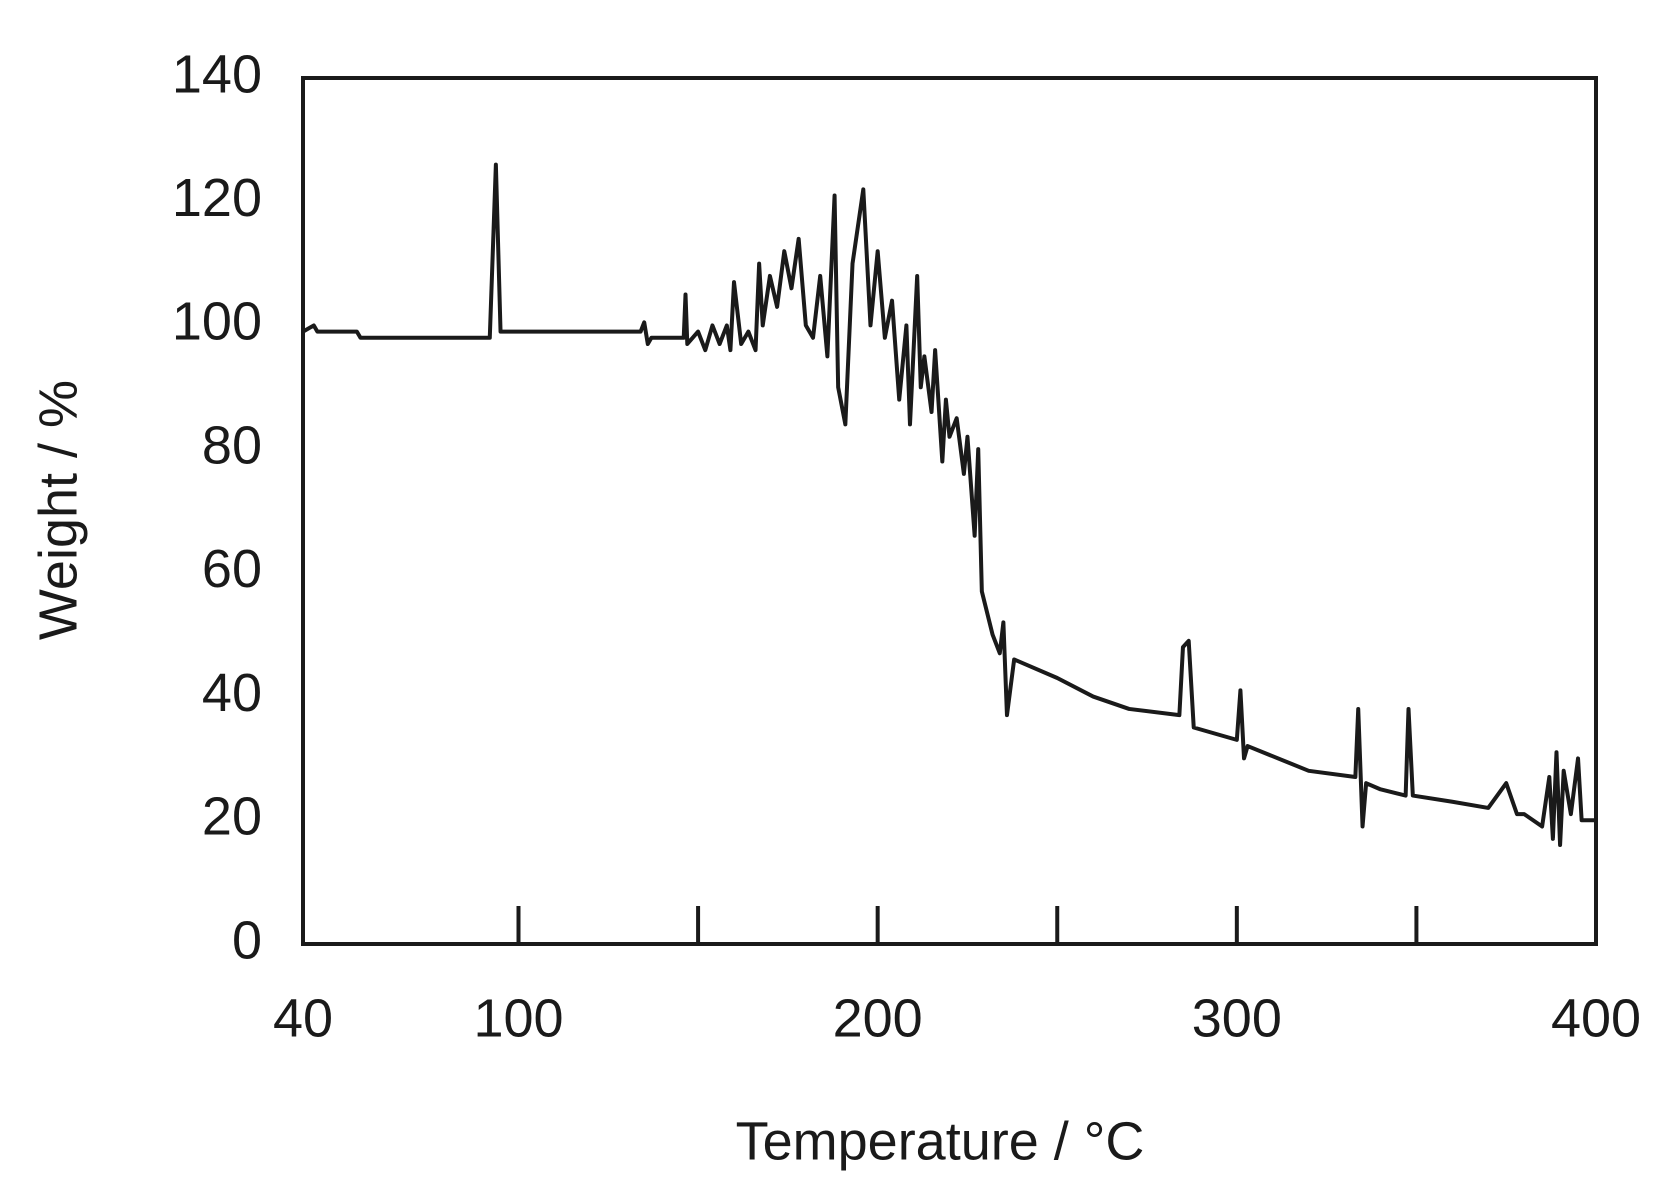 The width and height of the screenshot is (1670, 1190). I want to click on x-tick-label: 300, so click(1237, 1018).